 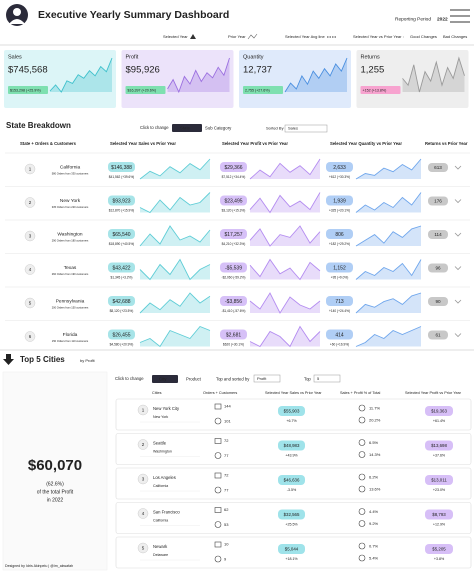 I want to click on dropdown-value: Sales, so click(x=293, y=128).